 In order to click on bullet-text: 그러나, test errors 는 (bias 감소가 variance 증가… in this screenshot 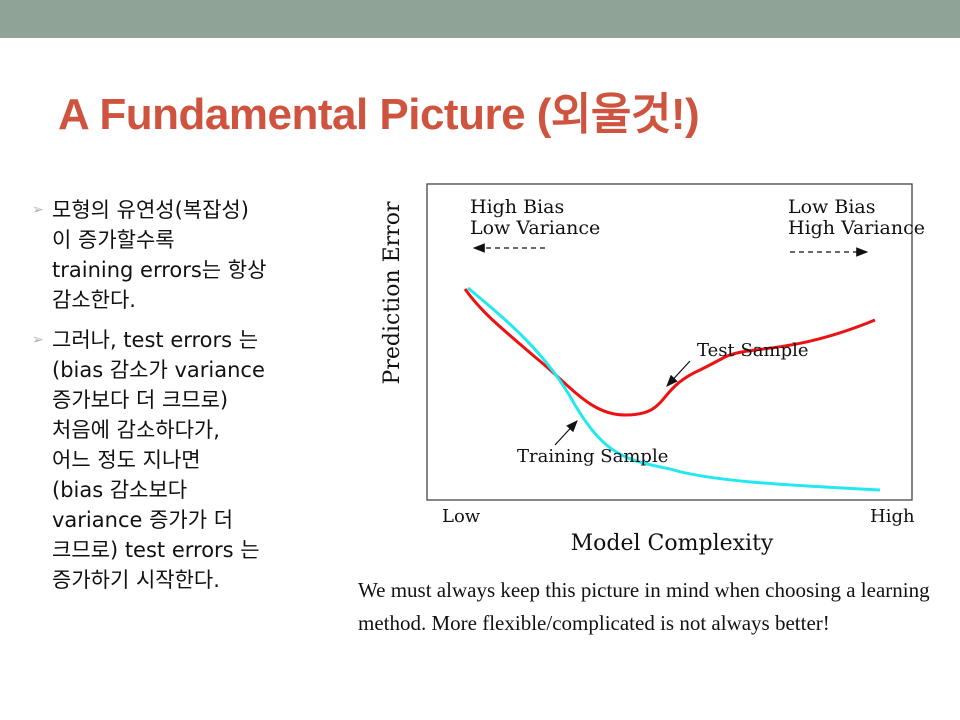, I will do `click(158, 460)`.